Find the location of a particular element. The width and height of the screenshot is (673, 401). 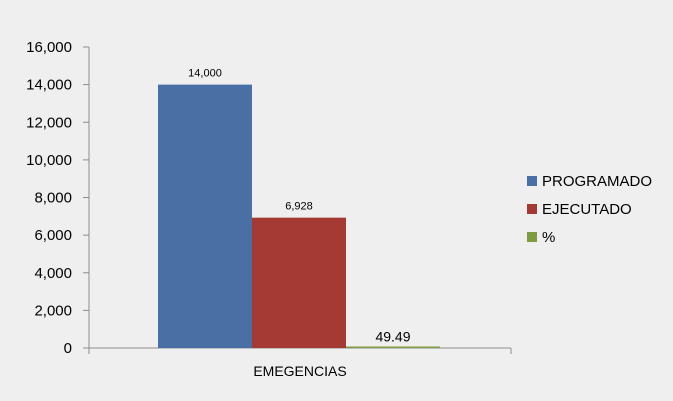

y-tick-label: 8,000 is located at coordinates (53, 198).